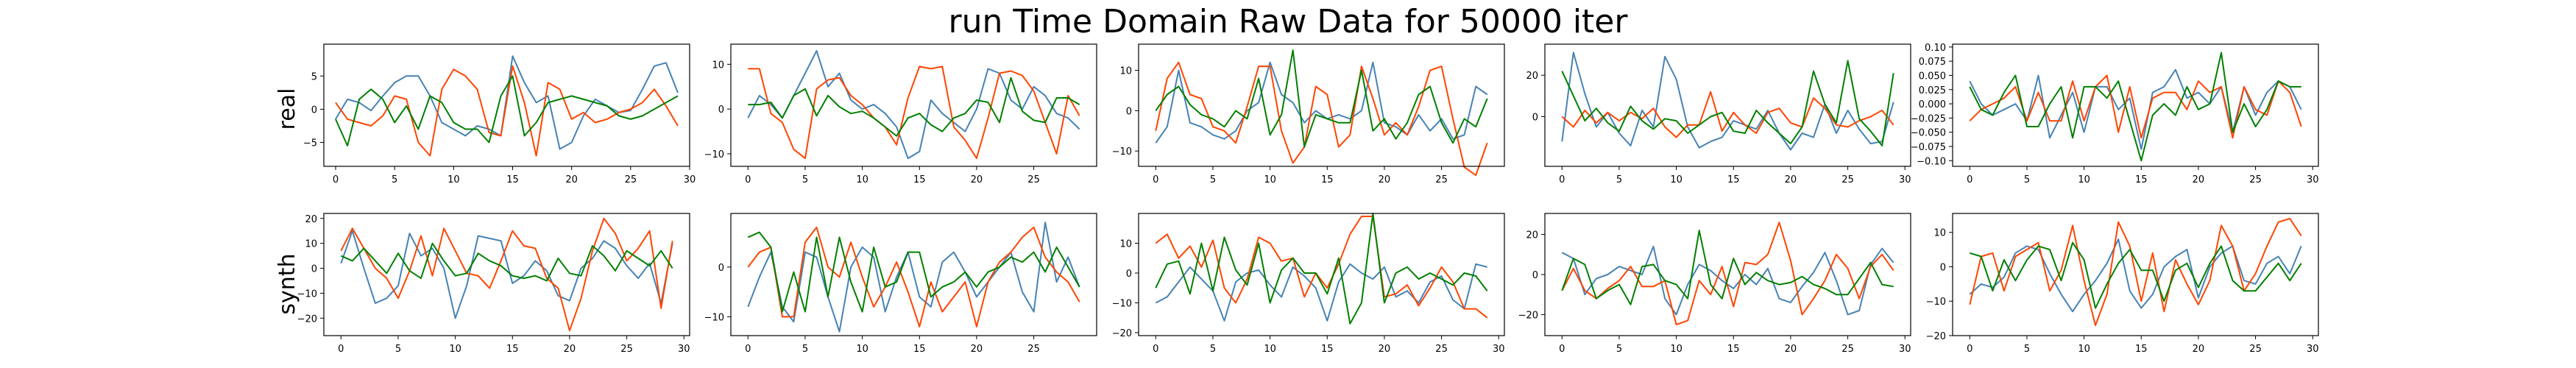 This screenshot has height=368, width=2576. What do you see at coordinates (1289, 21) in the screenshot?
I see `figure-title: run Time Domain Raw Data for 50000 iter` at bounding box center [1289, 21].